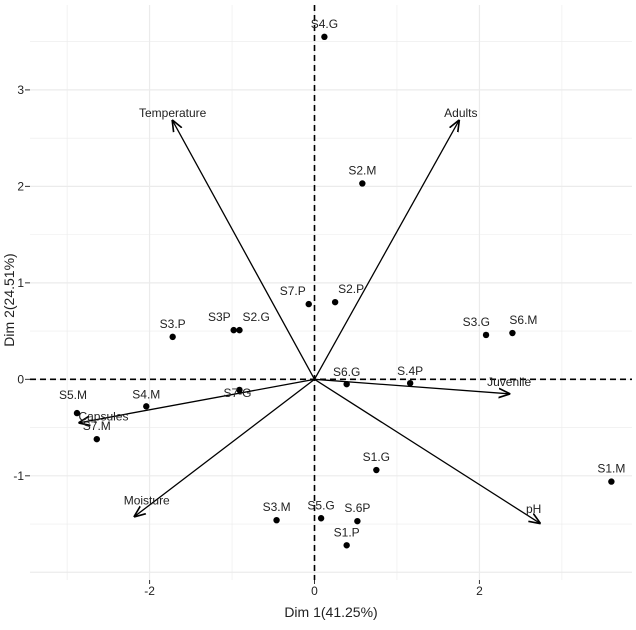 This screenshot has width=636, height=630. Describe the element at coordinates (314, 591) in the screenshot. I see `x-tick-label: 0` at that location.